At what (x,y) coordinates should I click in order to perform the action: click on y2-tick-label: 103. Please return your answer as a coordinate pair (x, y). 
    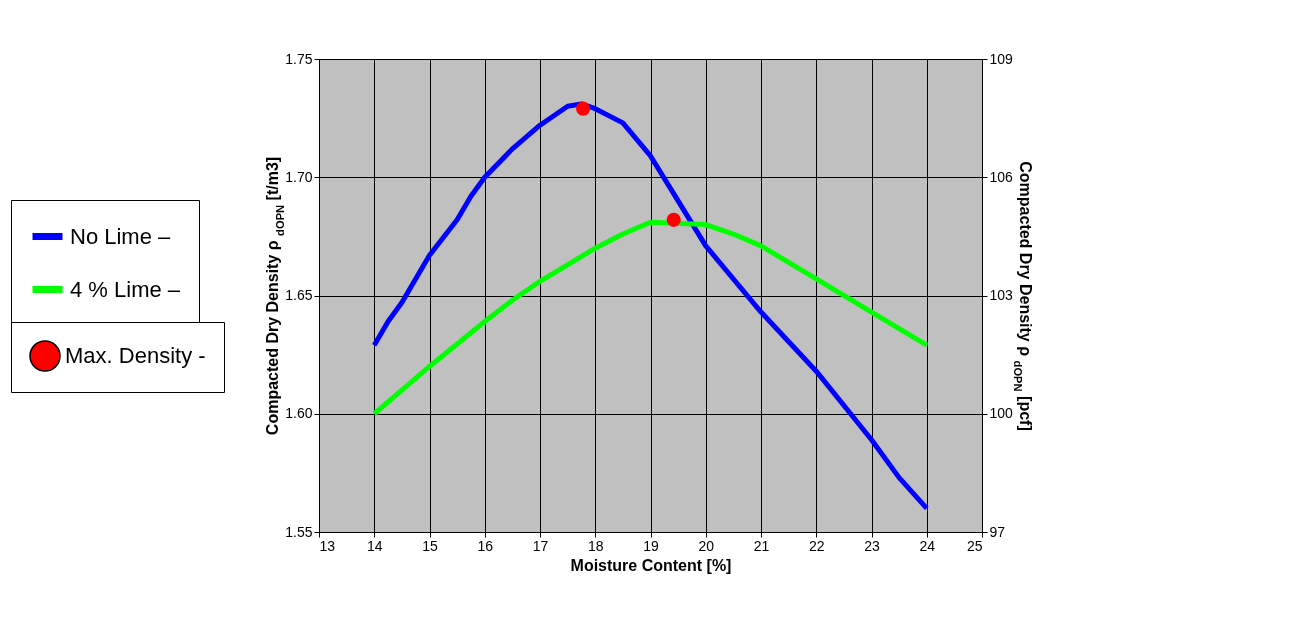
    Looking at the image, I should click on (1001, 295).